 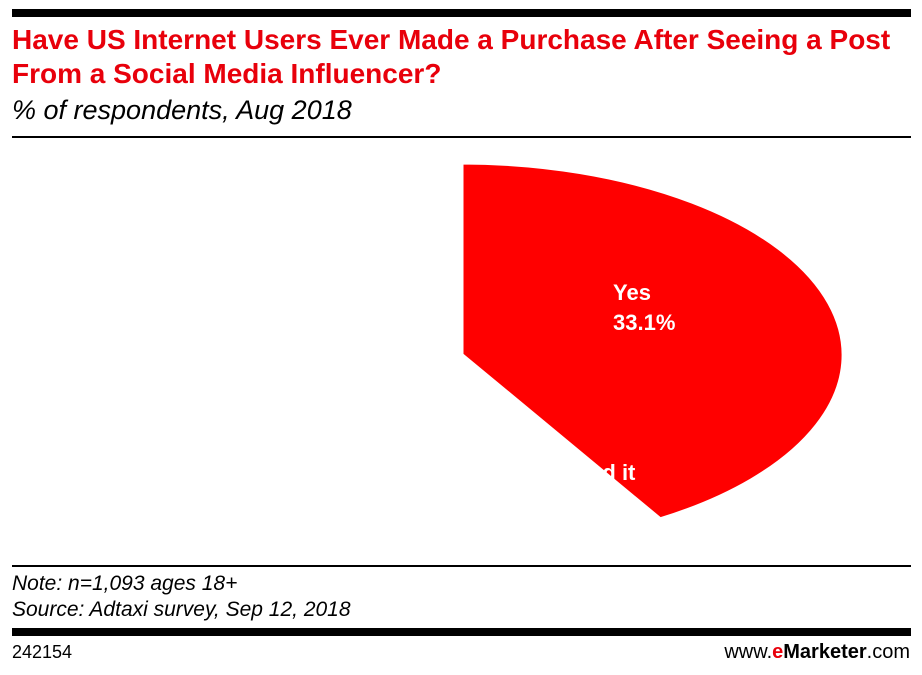 I want to click on footer-divider, so click(x=461, y=566).